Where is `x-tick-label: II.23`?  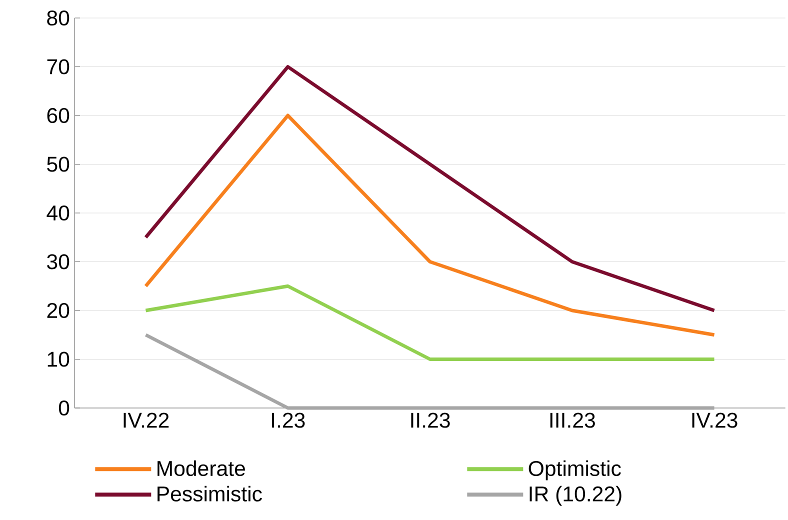 x-tick-label: II.23 is located at coordinates (430, 420).